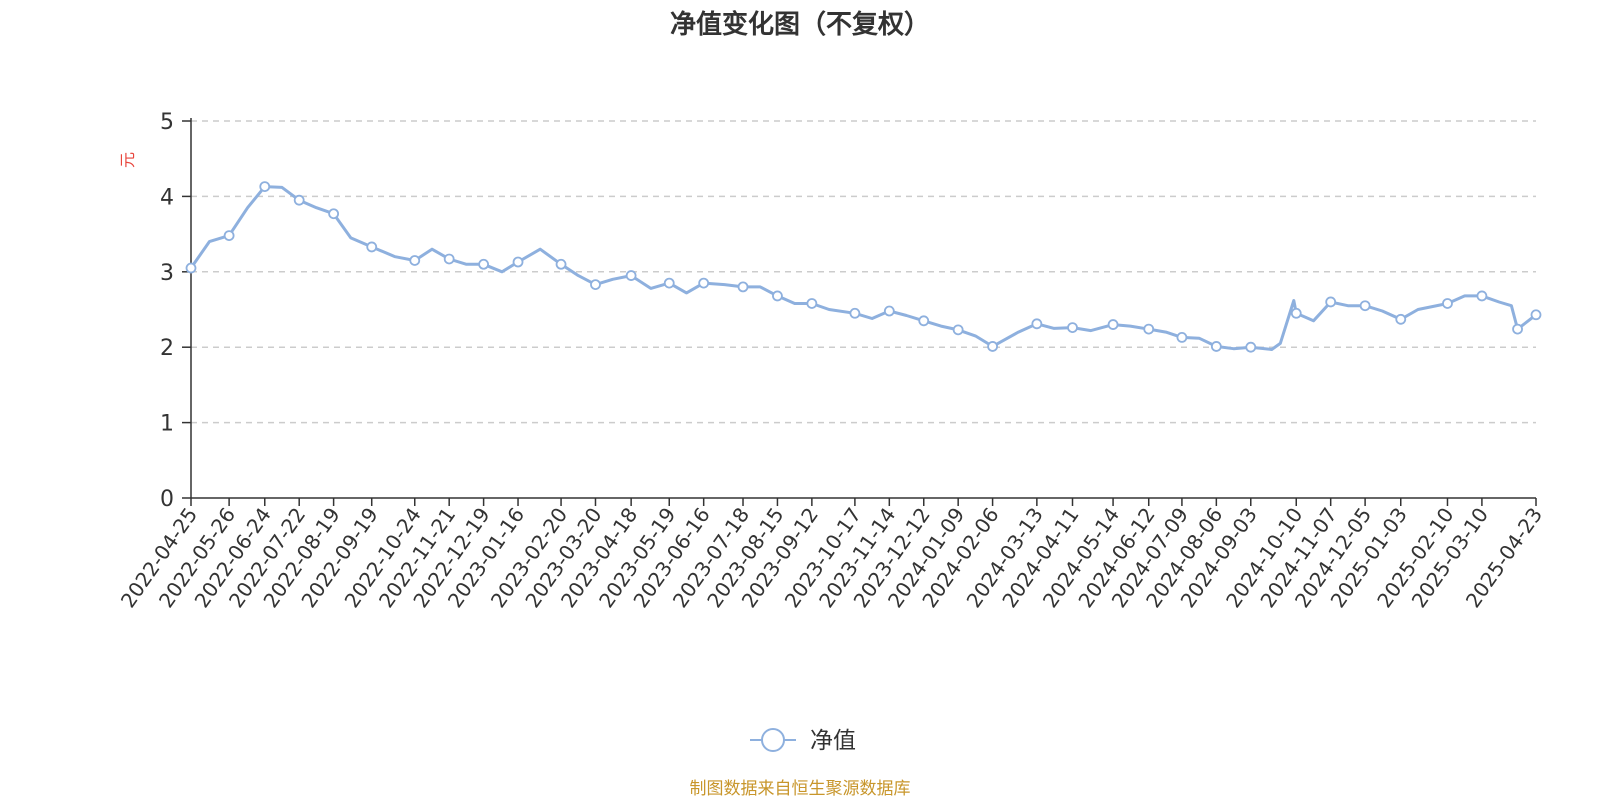  I want to click on y-tick-label: 3, so click(167, 273).